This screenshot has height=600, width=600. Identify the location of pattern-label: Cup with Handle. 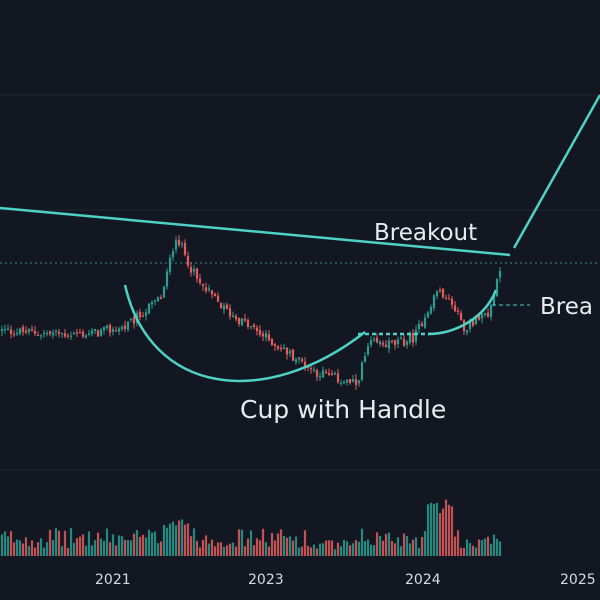
(343, 409).